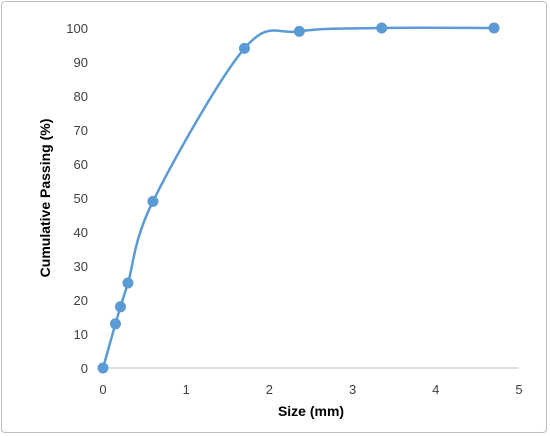  I want to click on y-tick-label: 80, so click(81, 96).